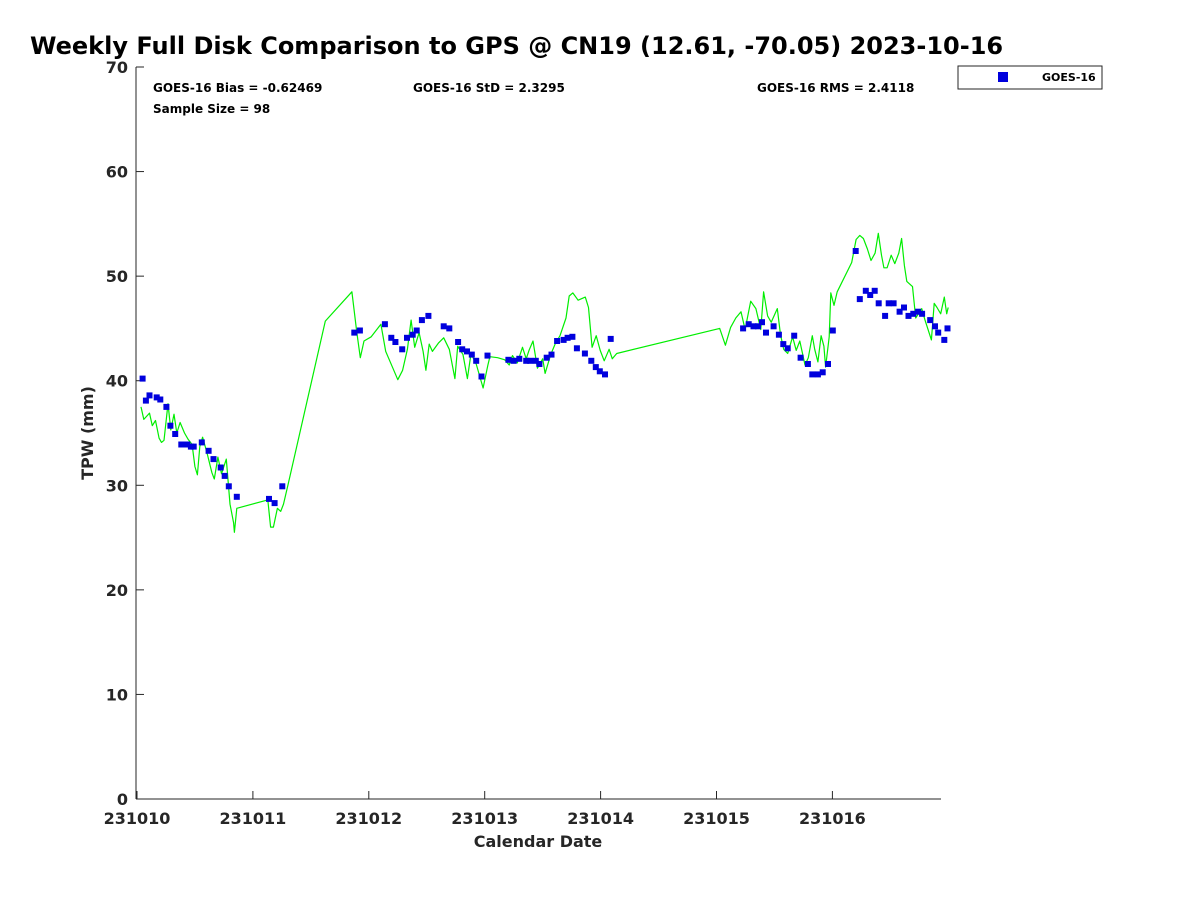 The width and height of the screenshot is (1200, 900). I want to click on legend: GOES-16, so click(1030, 77).